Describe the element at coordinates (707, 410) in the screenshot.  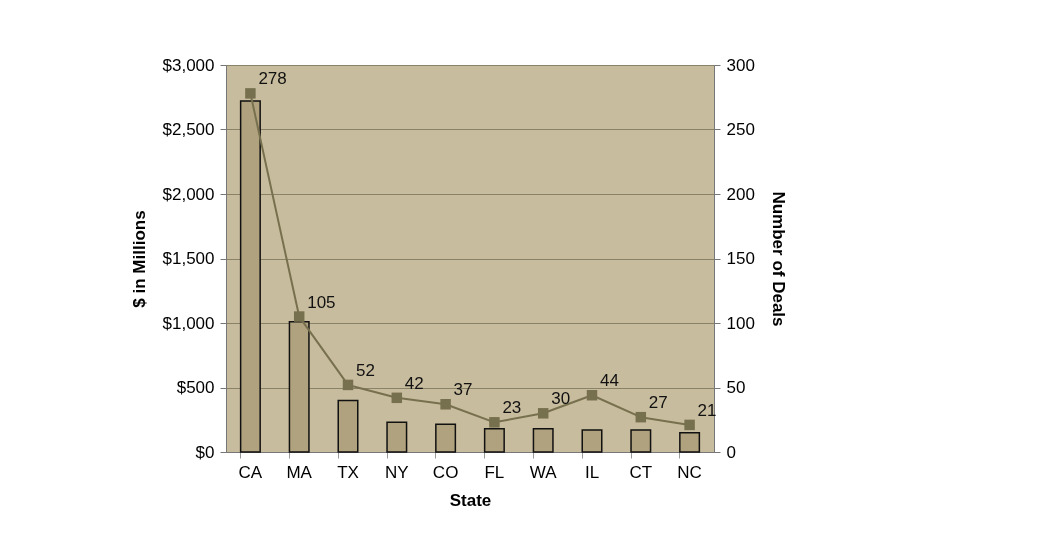
I see `data-label: 21` at that location.